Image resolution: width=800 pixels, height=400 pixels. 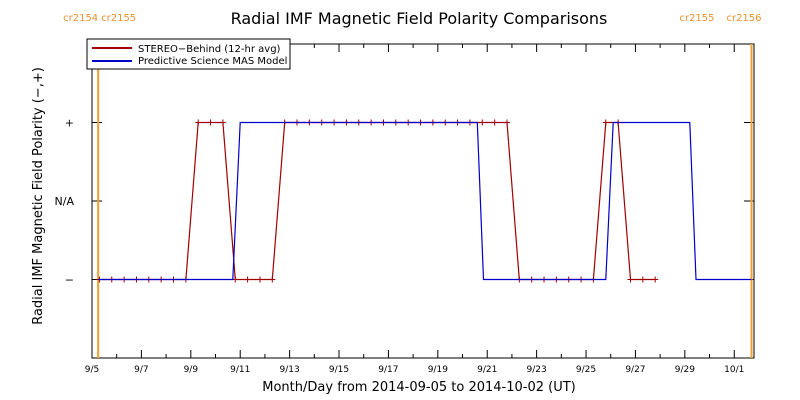 I want to click on x-tick-label: 9/13, so click(x=290, y=370).